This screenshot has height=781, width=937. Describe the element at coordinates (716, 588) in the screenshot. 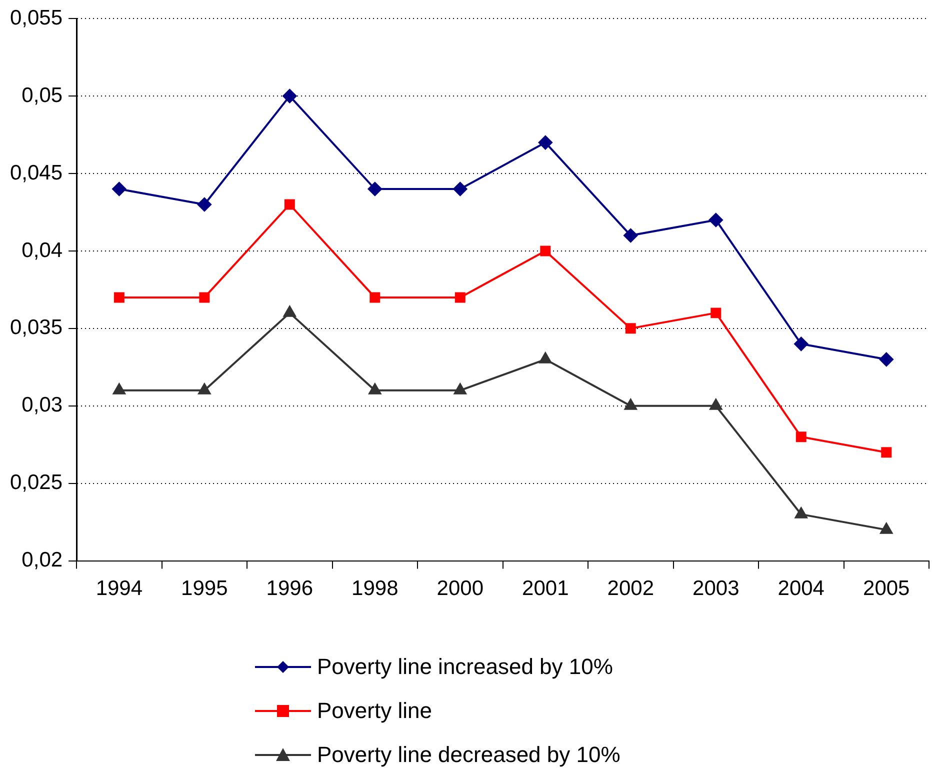

I see `x-tick-label: 2003` at that location.